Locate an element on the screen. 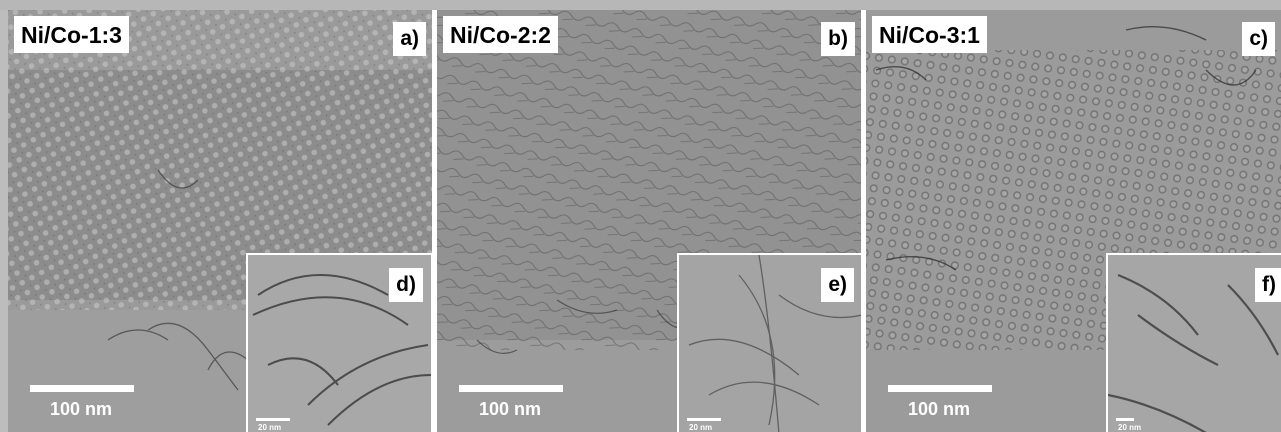  sample-label-a: Ni/Co-1:3 is located at coordinates (71, 34).